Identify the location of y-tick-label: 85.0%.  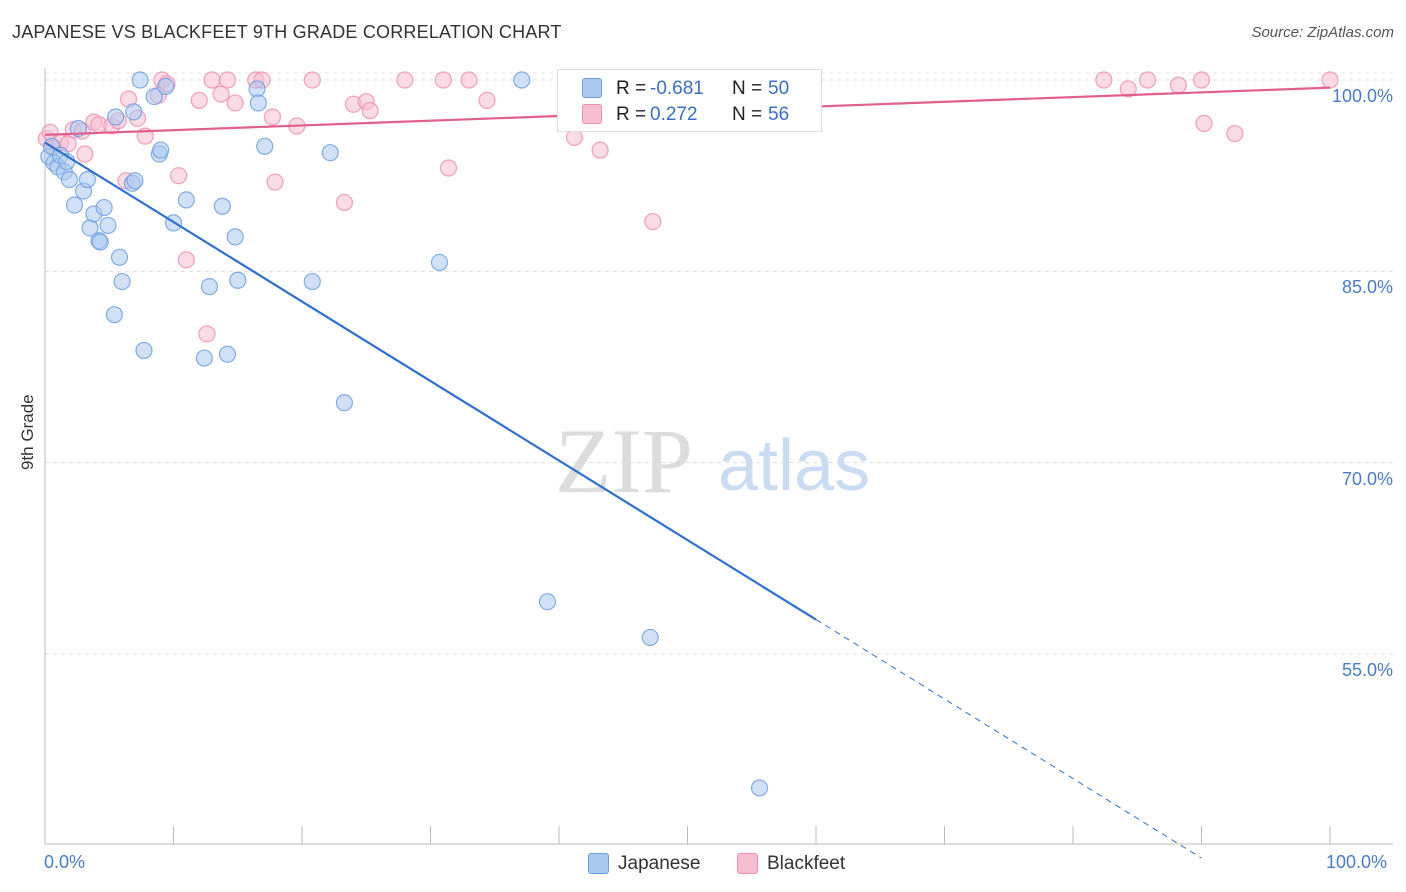
(1367, 287).